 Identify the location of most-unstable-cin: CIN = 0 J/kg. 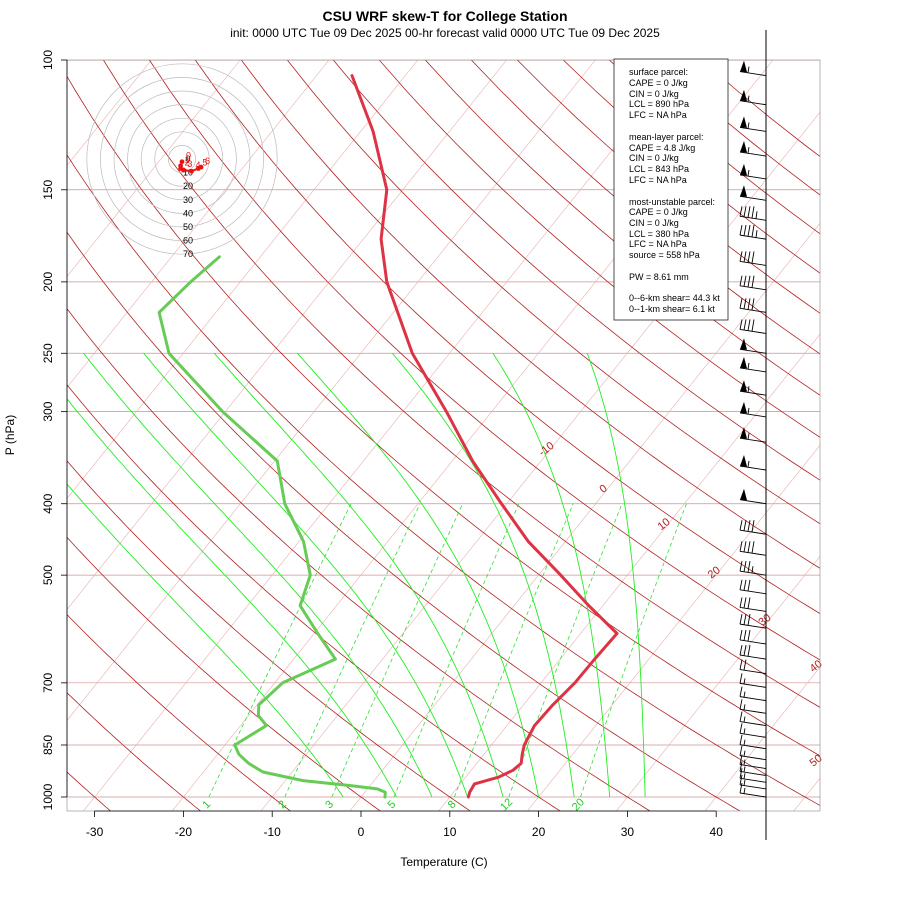
(654, 223).